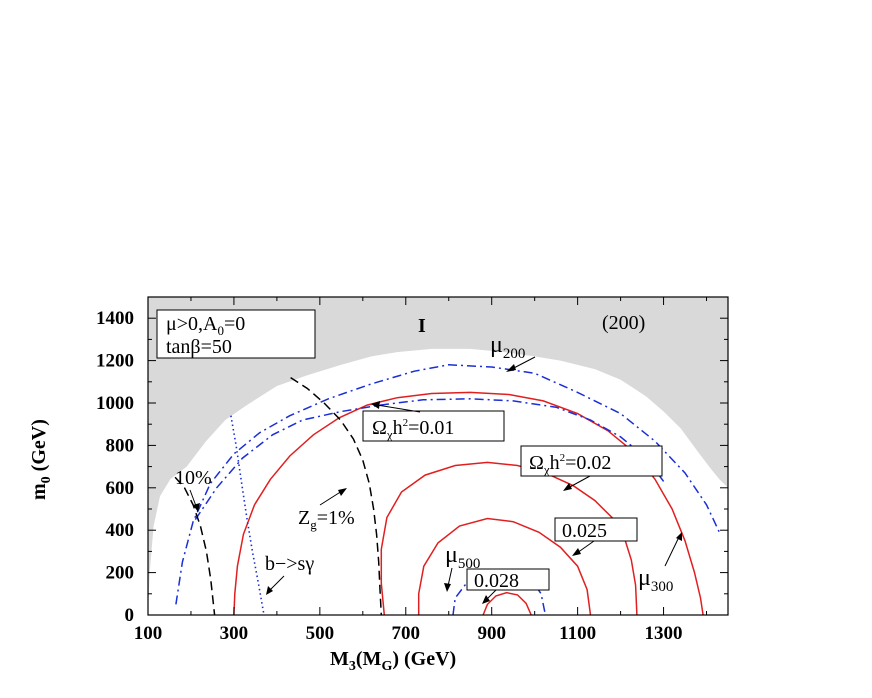 The image size is (872, 698). I want to click on parameter-line-1: μ>0,A0=0, so click(205, 325).